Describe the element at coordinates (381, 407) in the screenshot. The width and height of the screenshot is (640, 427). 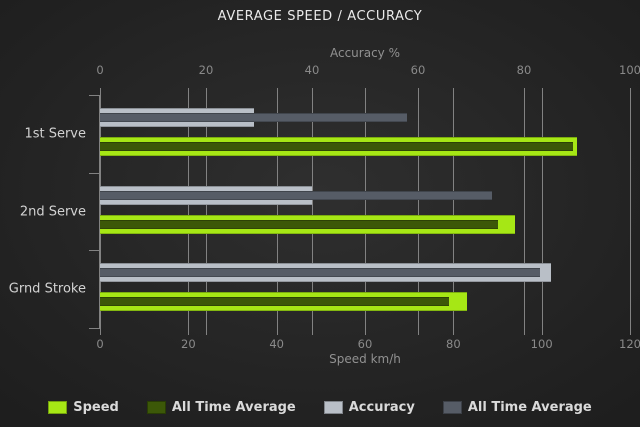
I see `legend-label: Accuracy` at that location.